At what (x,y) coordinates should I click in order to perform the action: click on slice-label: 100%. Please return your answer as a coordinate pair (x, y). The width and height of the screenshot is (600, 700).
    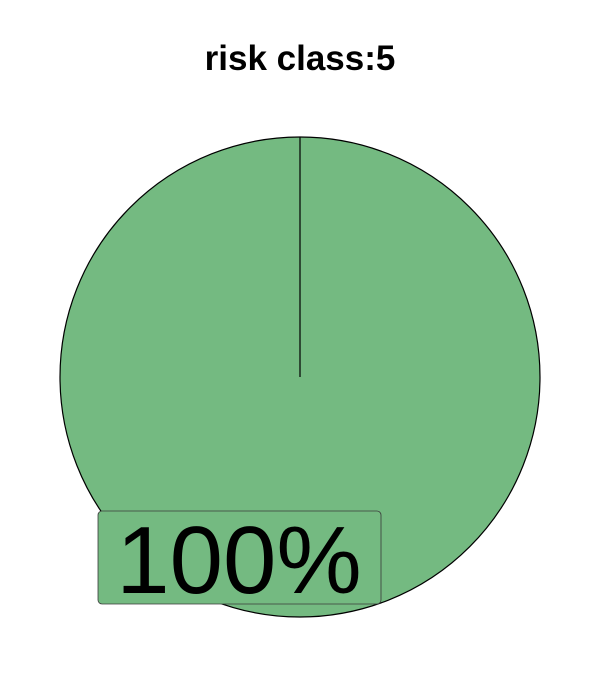
    Looking at the image, I should click on (239, 560).